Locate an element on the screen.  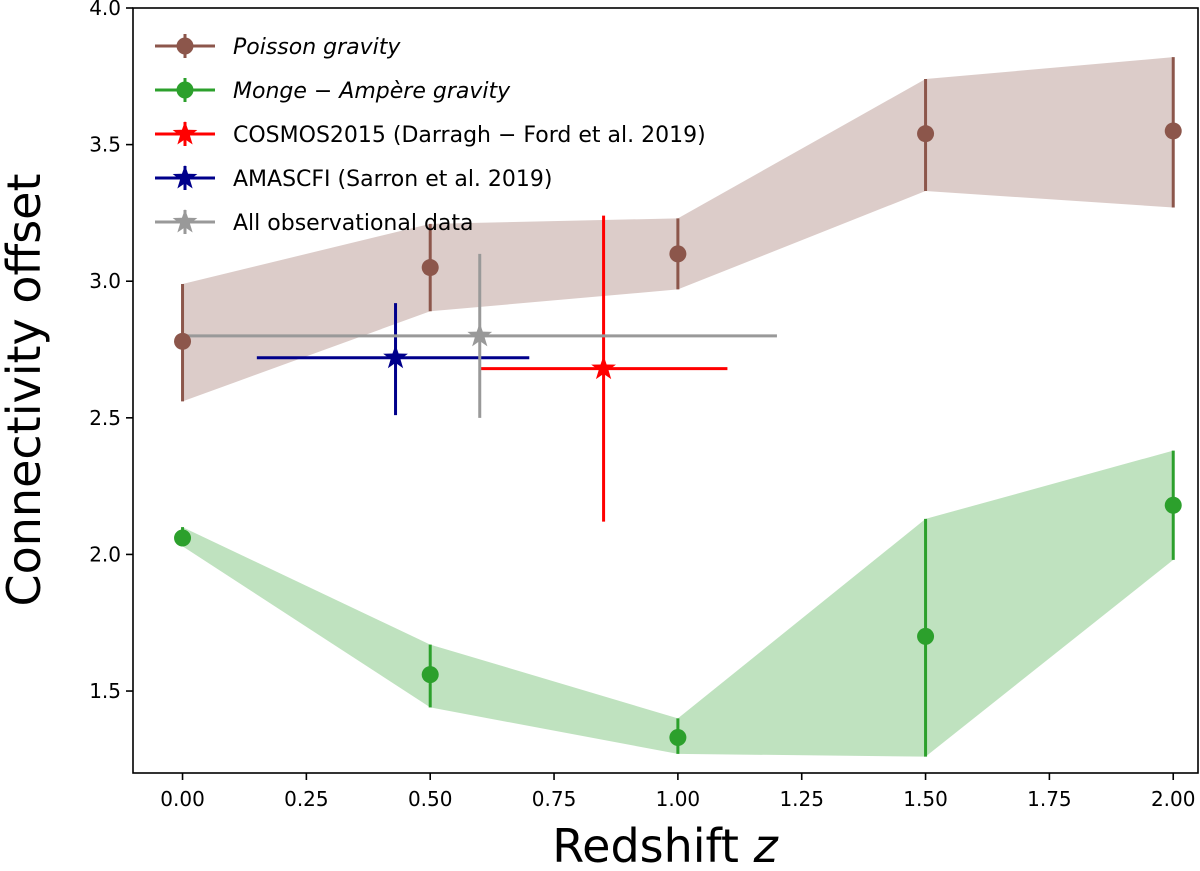
y-tick-label-5: 4.0 is located at coordinates (105, 10).